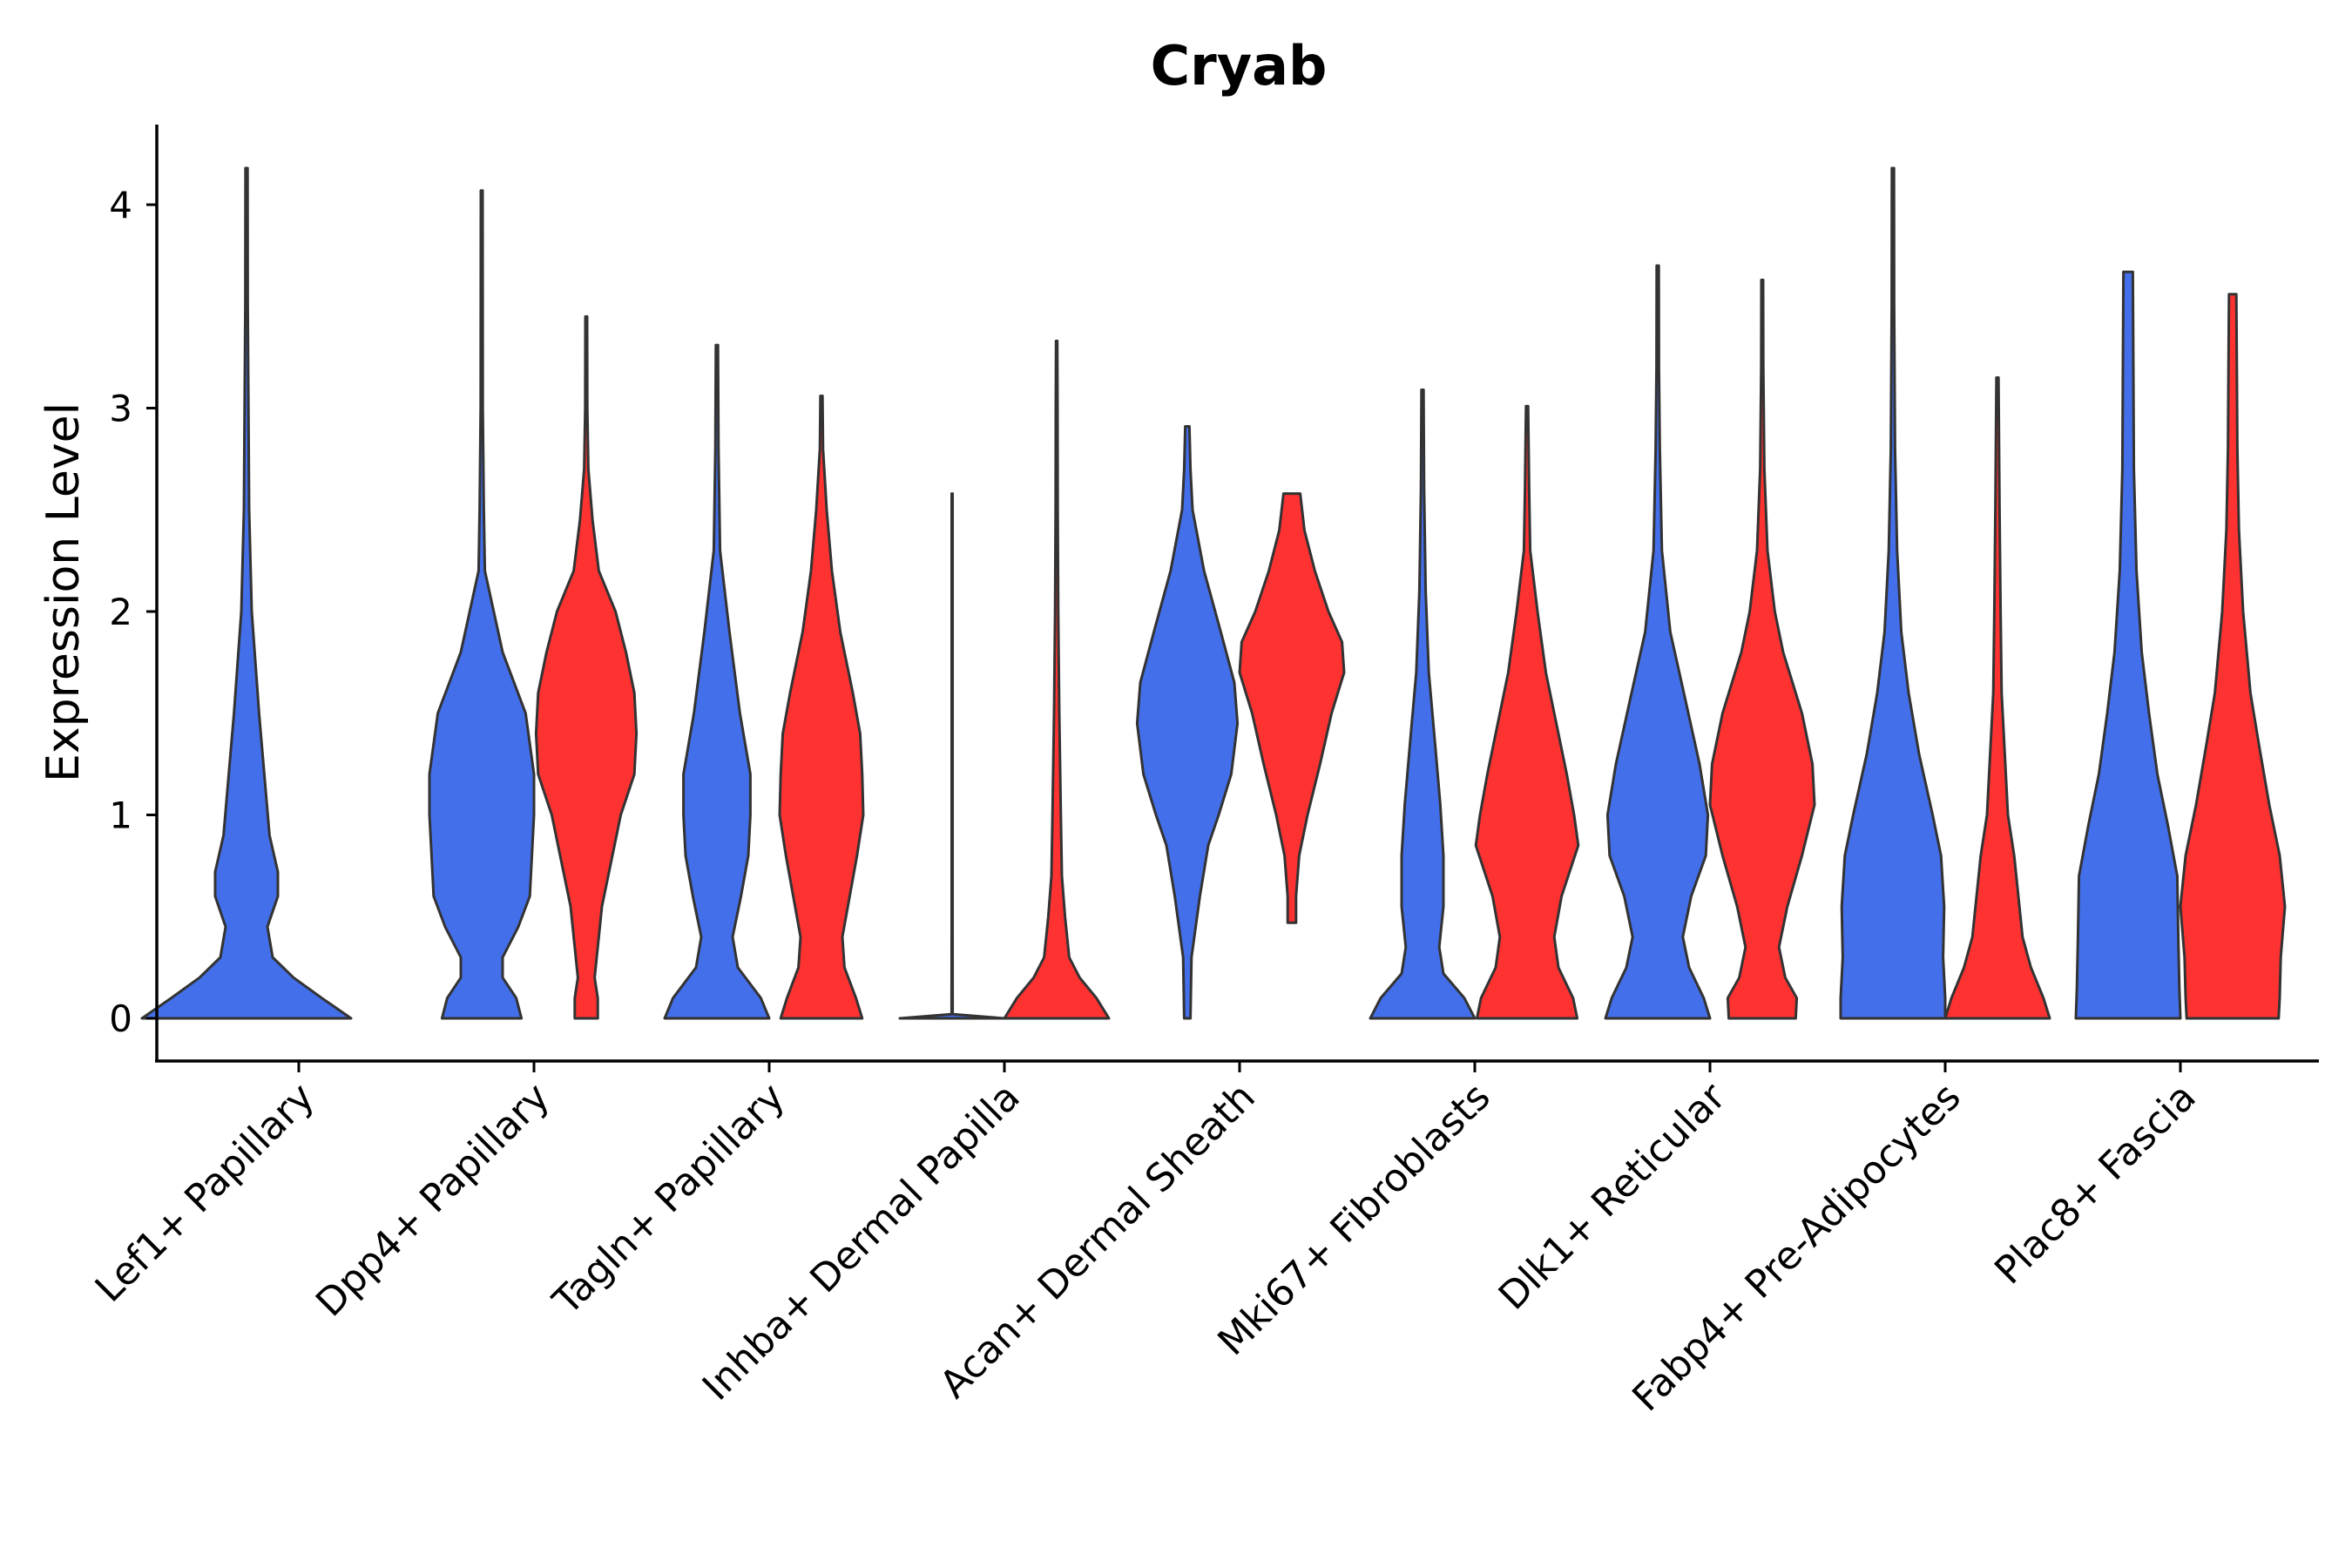  I want to click on y-axis-ticks: 0 1 2 3 4, so click(133, 612).